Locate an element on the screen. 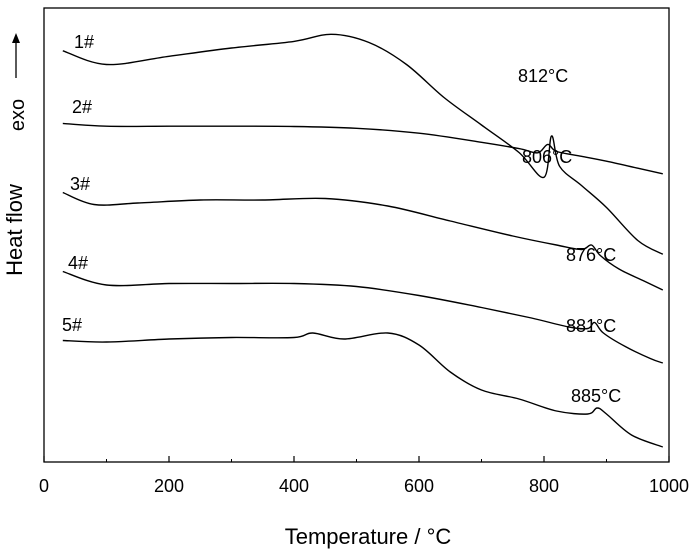 The width and height of the screenshot is (700, 555). peak-labels-group: 812°C 806°C 876°C 881°C 885°C is located at coordinates (569, 236).